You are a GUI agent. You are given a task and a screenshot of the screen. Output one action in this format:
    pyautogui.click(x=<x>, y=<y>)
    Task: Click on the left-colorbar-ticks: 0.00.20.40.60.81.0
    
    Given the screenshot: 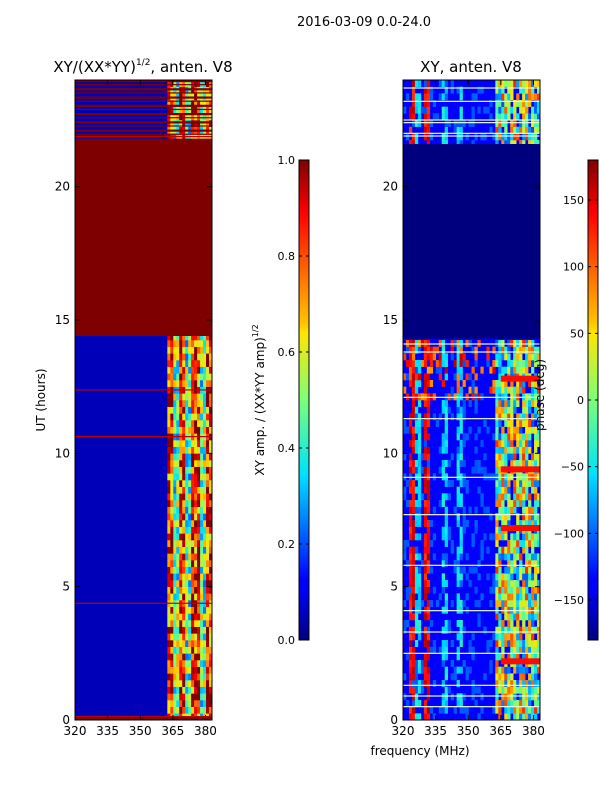 What is the action you would take?
    pyautogui.click(x=293, y=400)
    